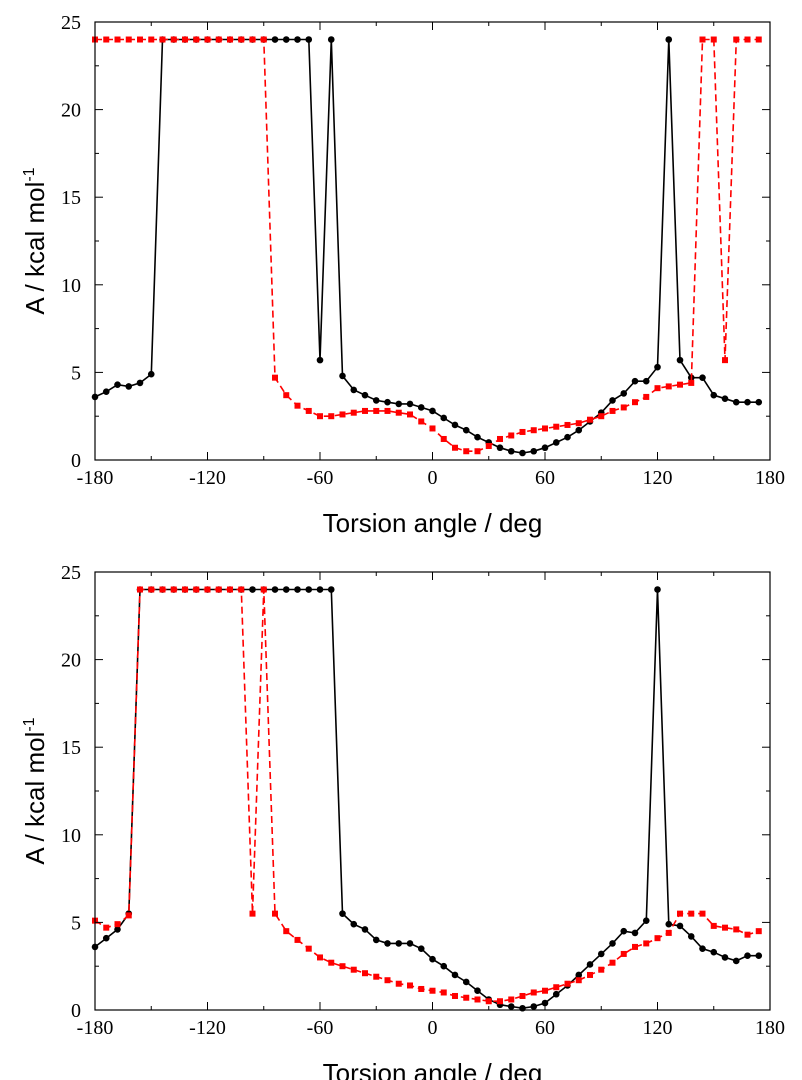 The height and width of the screenshot is (1080, 802). What do you see at coordinates (71, 111) in the screenshot?
I see `y-tick-label: 20` at bounding box center [71, 111].